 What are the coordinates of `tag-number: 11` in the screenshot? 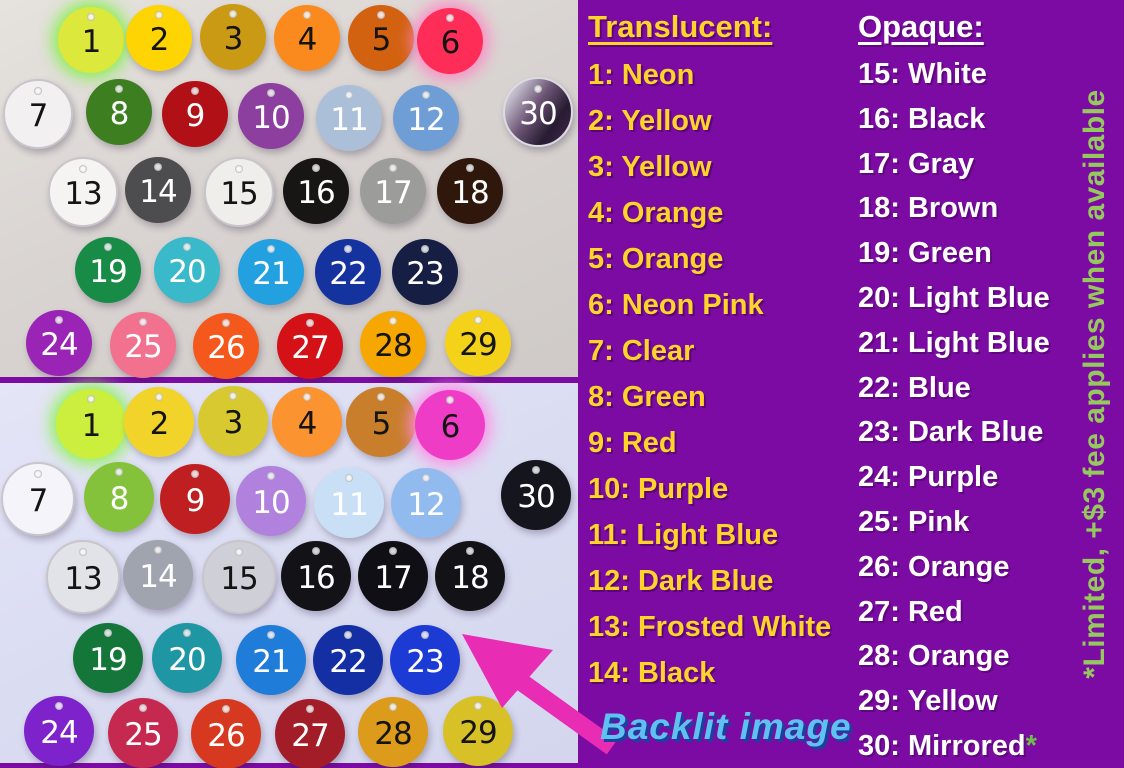 It's located at (349, 505).